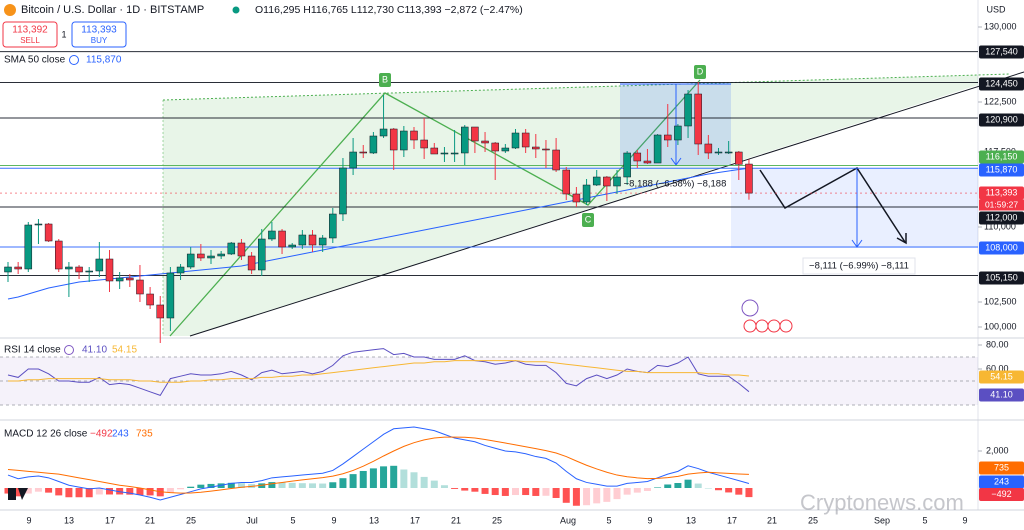 The height and width of the screenshot is (530, 1024). What do you see at coordinates (1000, 326) in the screenshot?
I see `y-tick-label: 100,000` at bounding box center [1000, 326].